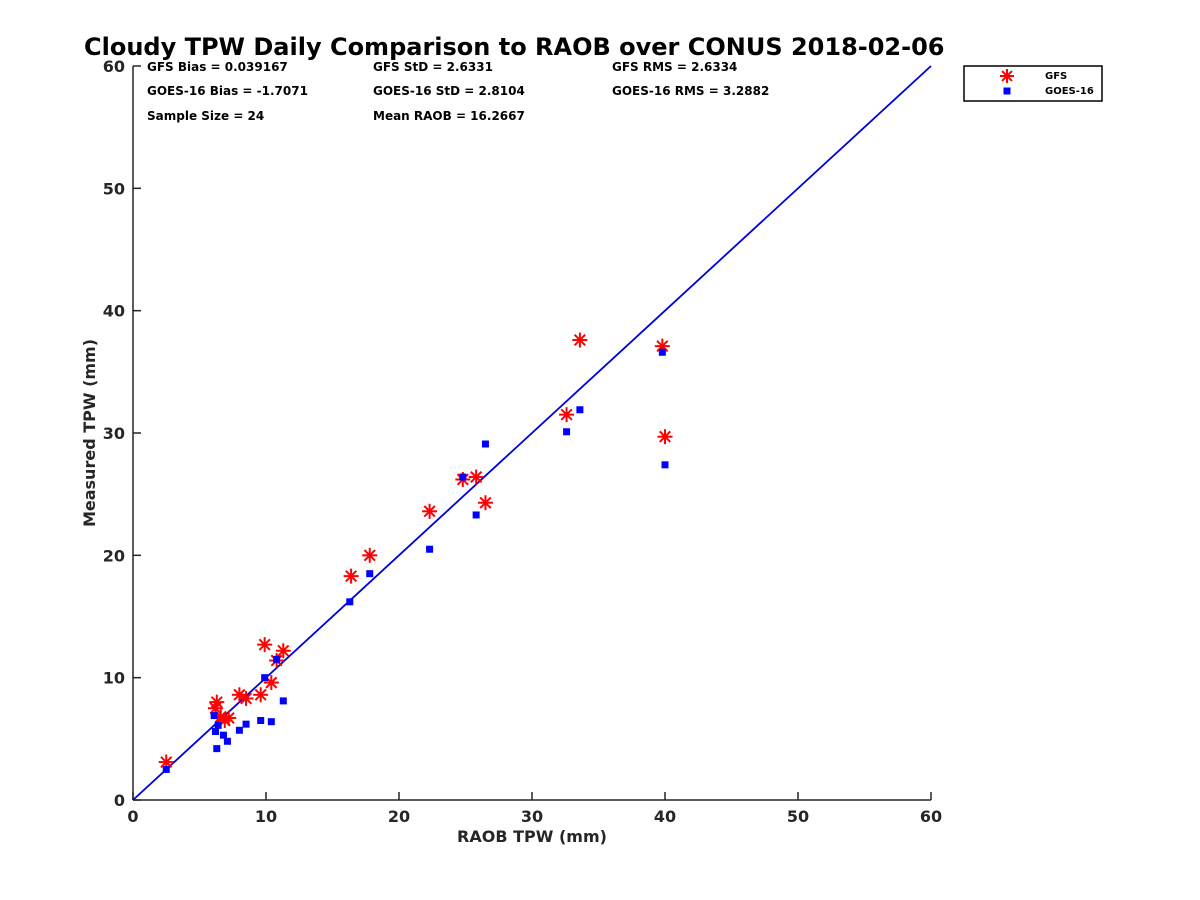 Image resolution: width=1200 pixels, height=900 pixels. What do you see at coordinates (89, 433) in the screenshot?
I see `y-axis-label: Measured TPW (mm)` at bounding box center [89, 433].